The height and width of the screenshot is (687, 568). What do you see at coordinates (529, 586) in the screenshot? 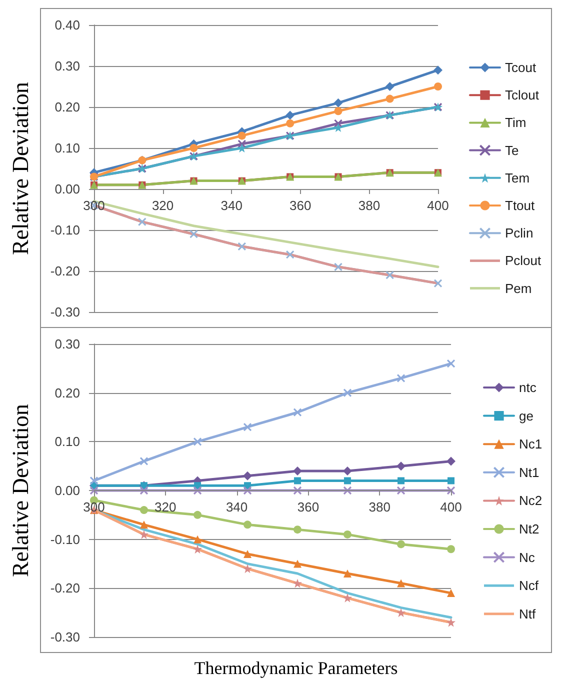
I see `legend-label: Ncf` at bounding box center [529, 586].